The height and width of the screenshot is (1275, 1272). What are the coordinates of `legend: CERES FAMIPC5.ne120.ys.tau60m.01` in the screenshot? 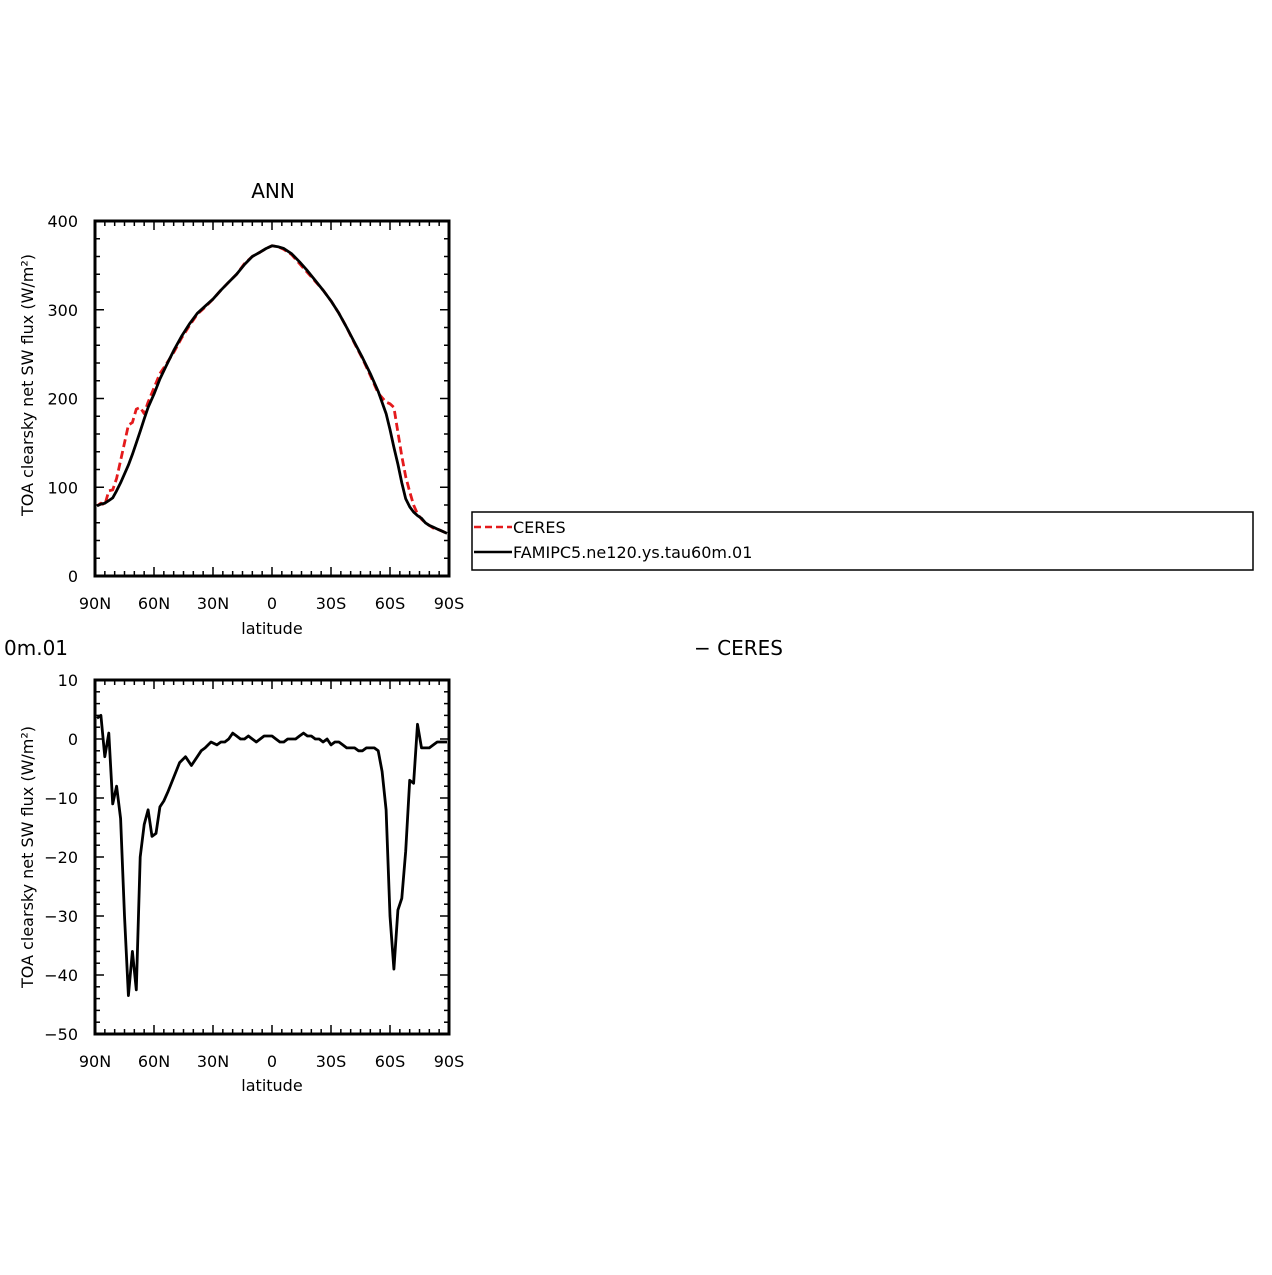 It's located at (862, 541).